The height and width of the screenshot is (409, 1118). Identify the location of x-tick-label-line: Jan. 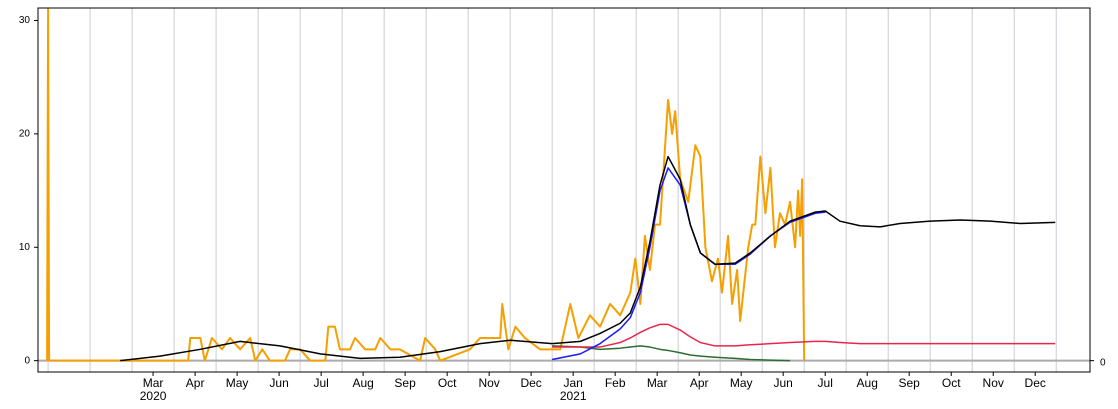
(572, 383).